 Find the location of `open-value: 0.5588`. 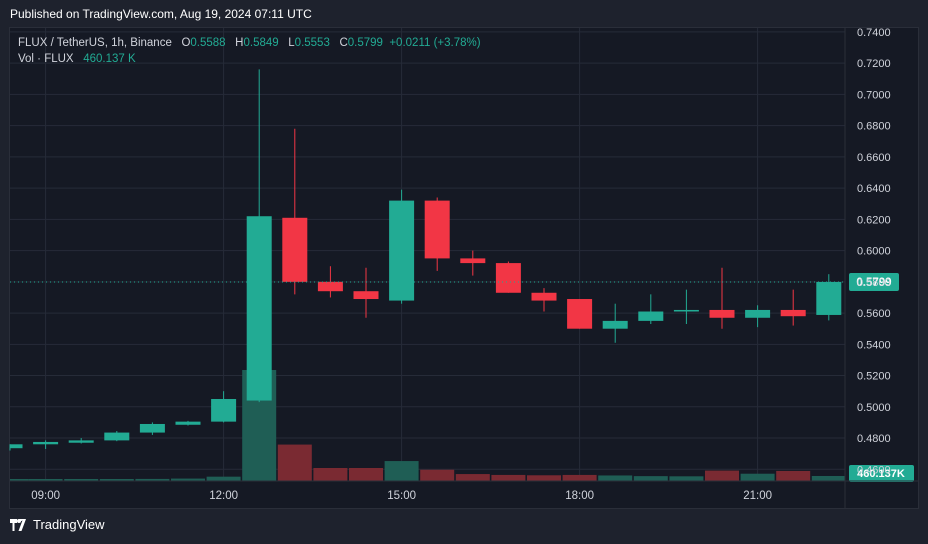

open-value: 0.5588 is located at coordinates (208, 43).